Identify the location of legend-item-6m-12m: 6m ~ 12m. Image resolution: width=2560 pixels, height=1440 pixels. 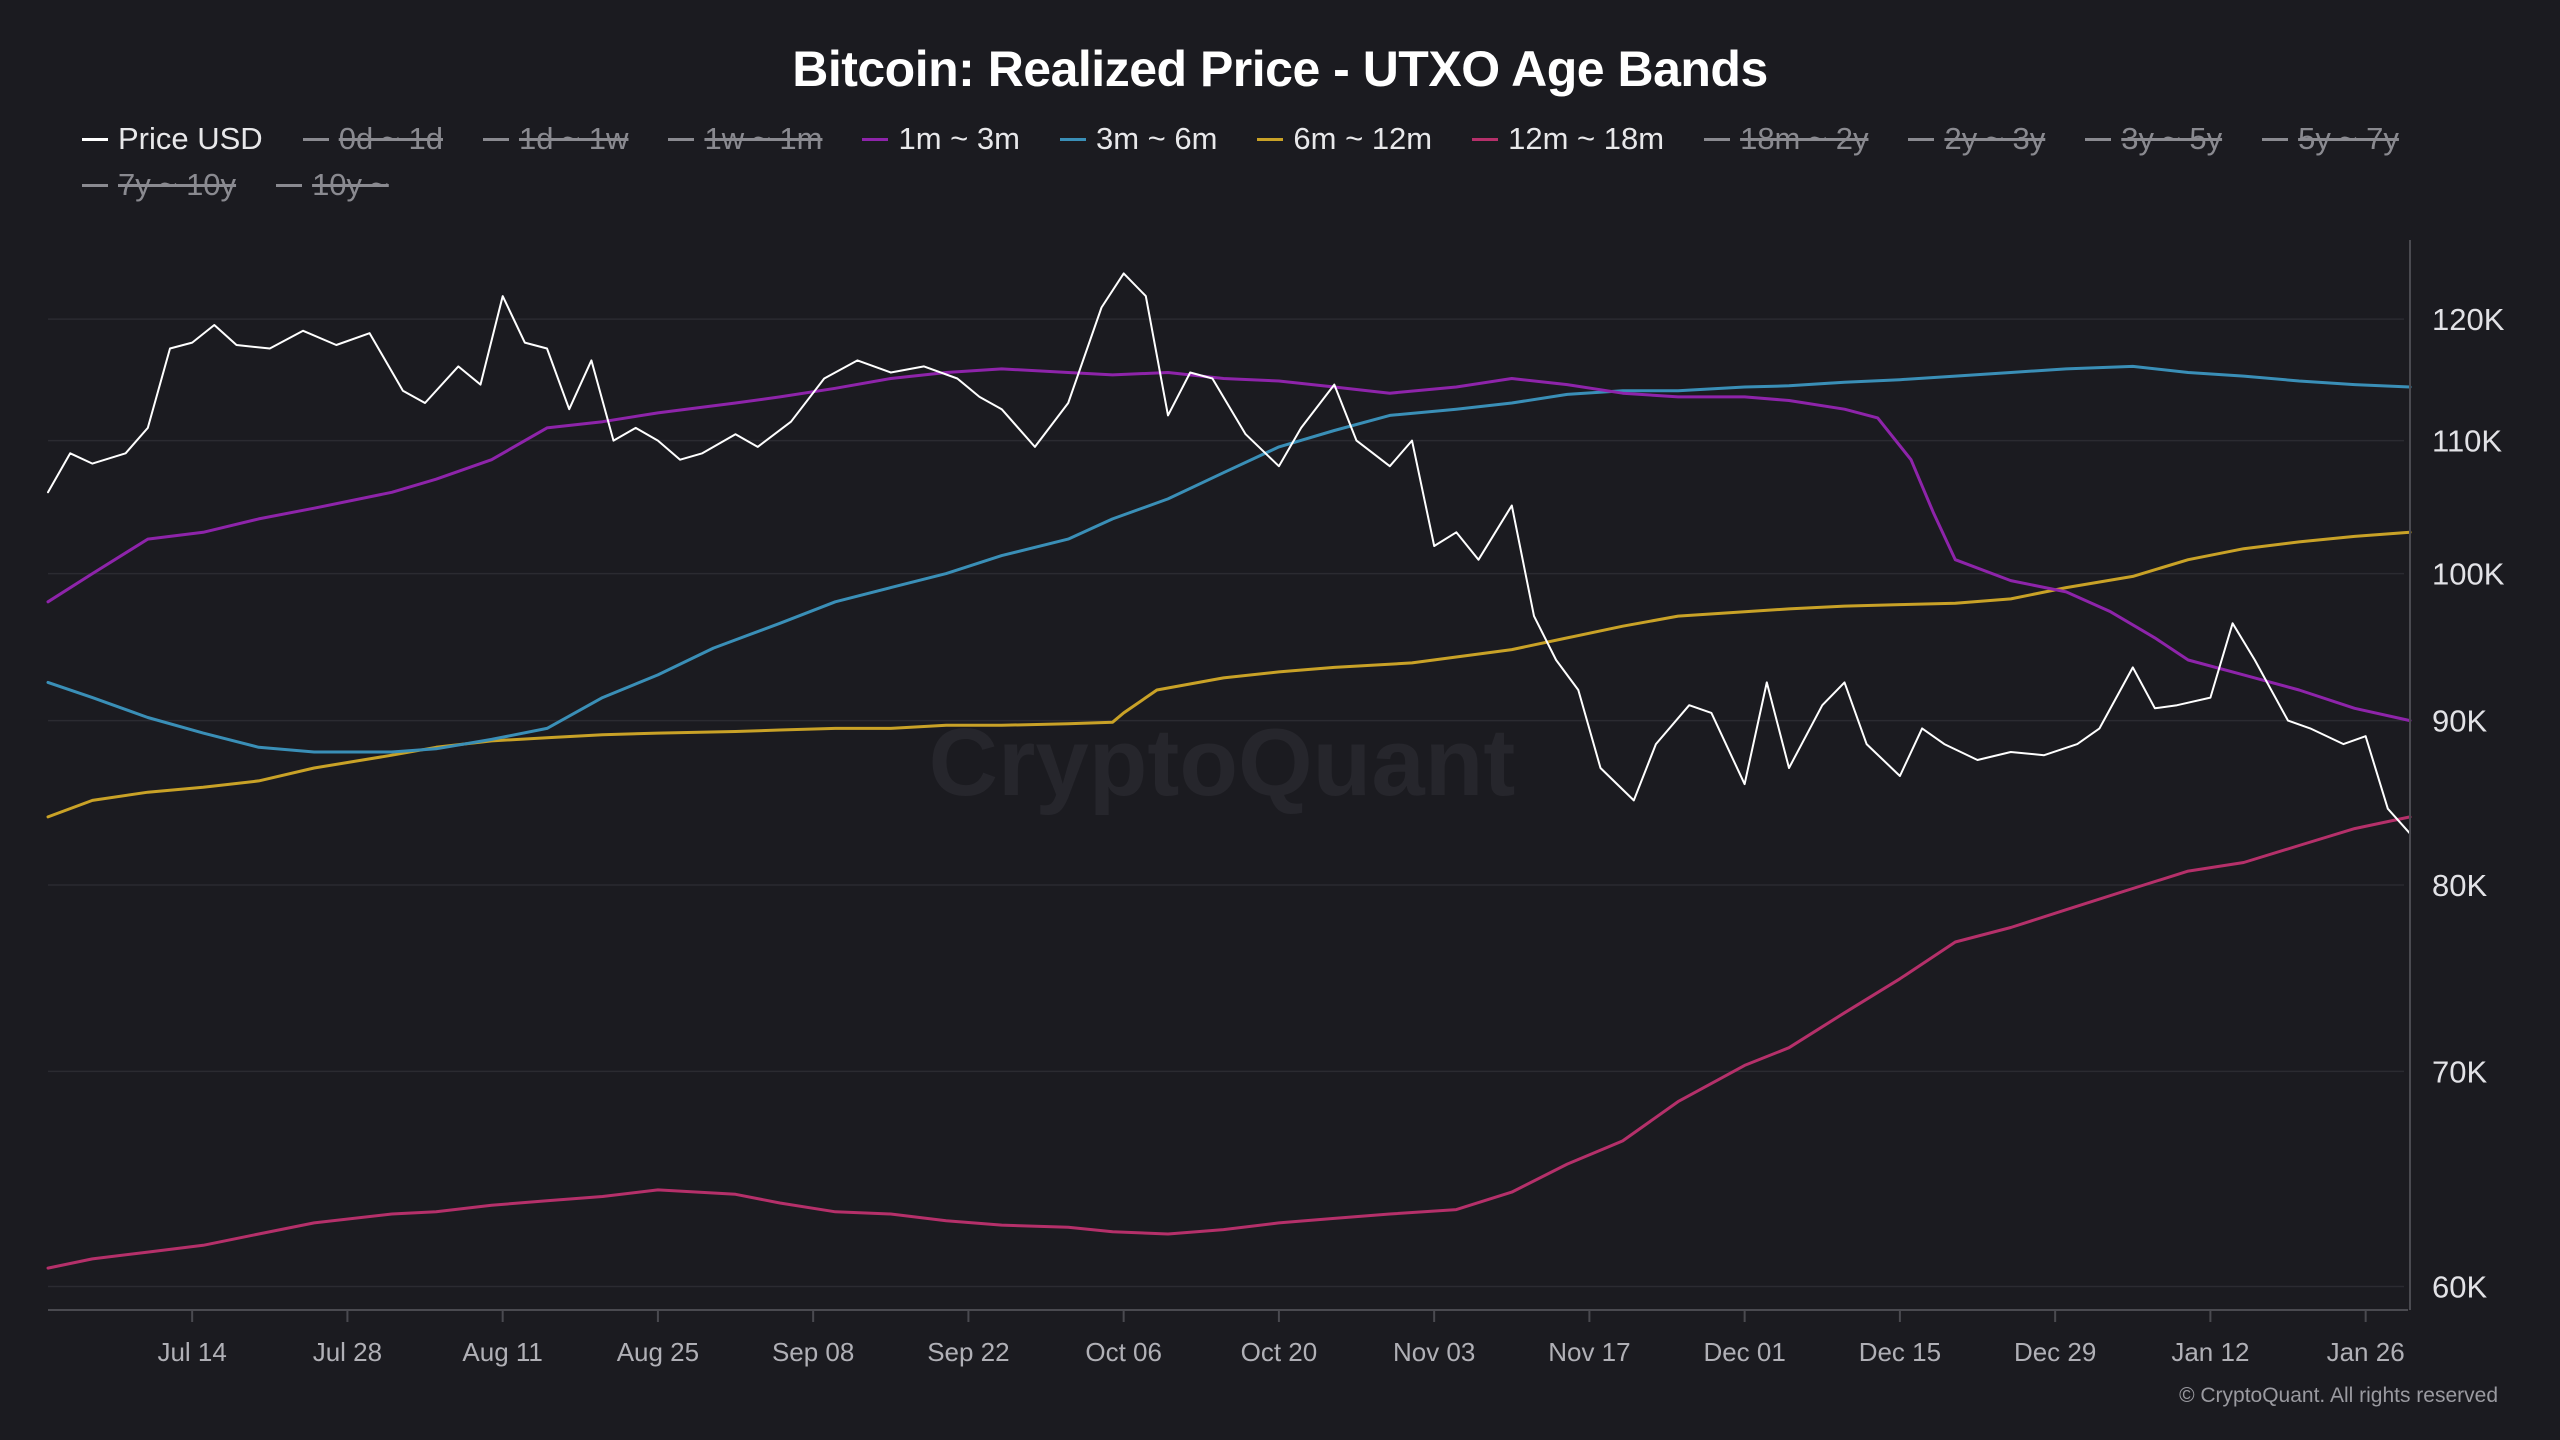
(1344, 139).